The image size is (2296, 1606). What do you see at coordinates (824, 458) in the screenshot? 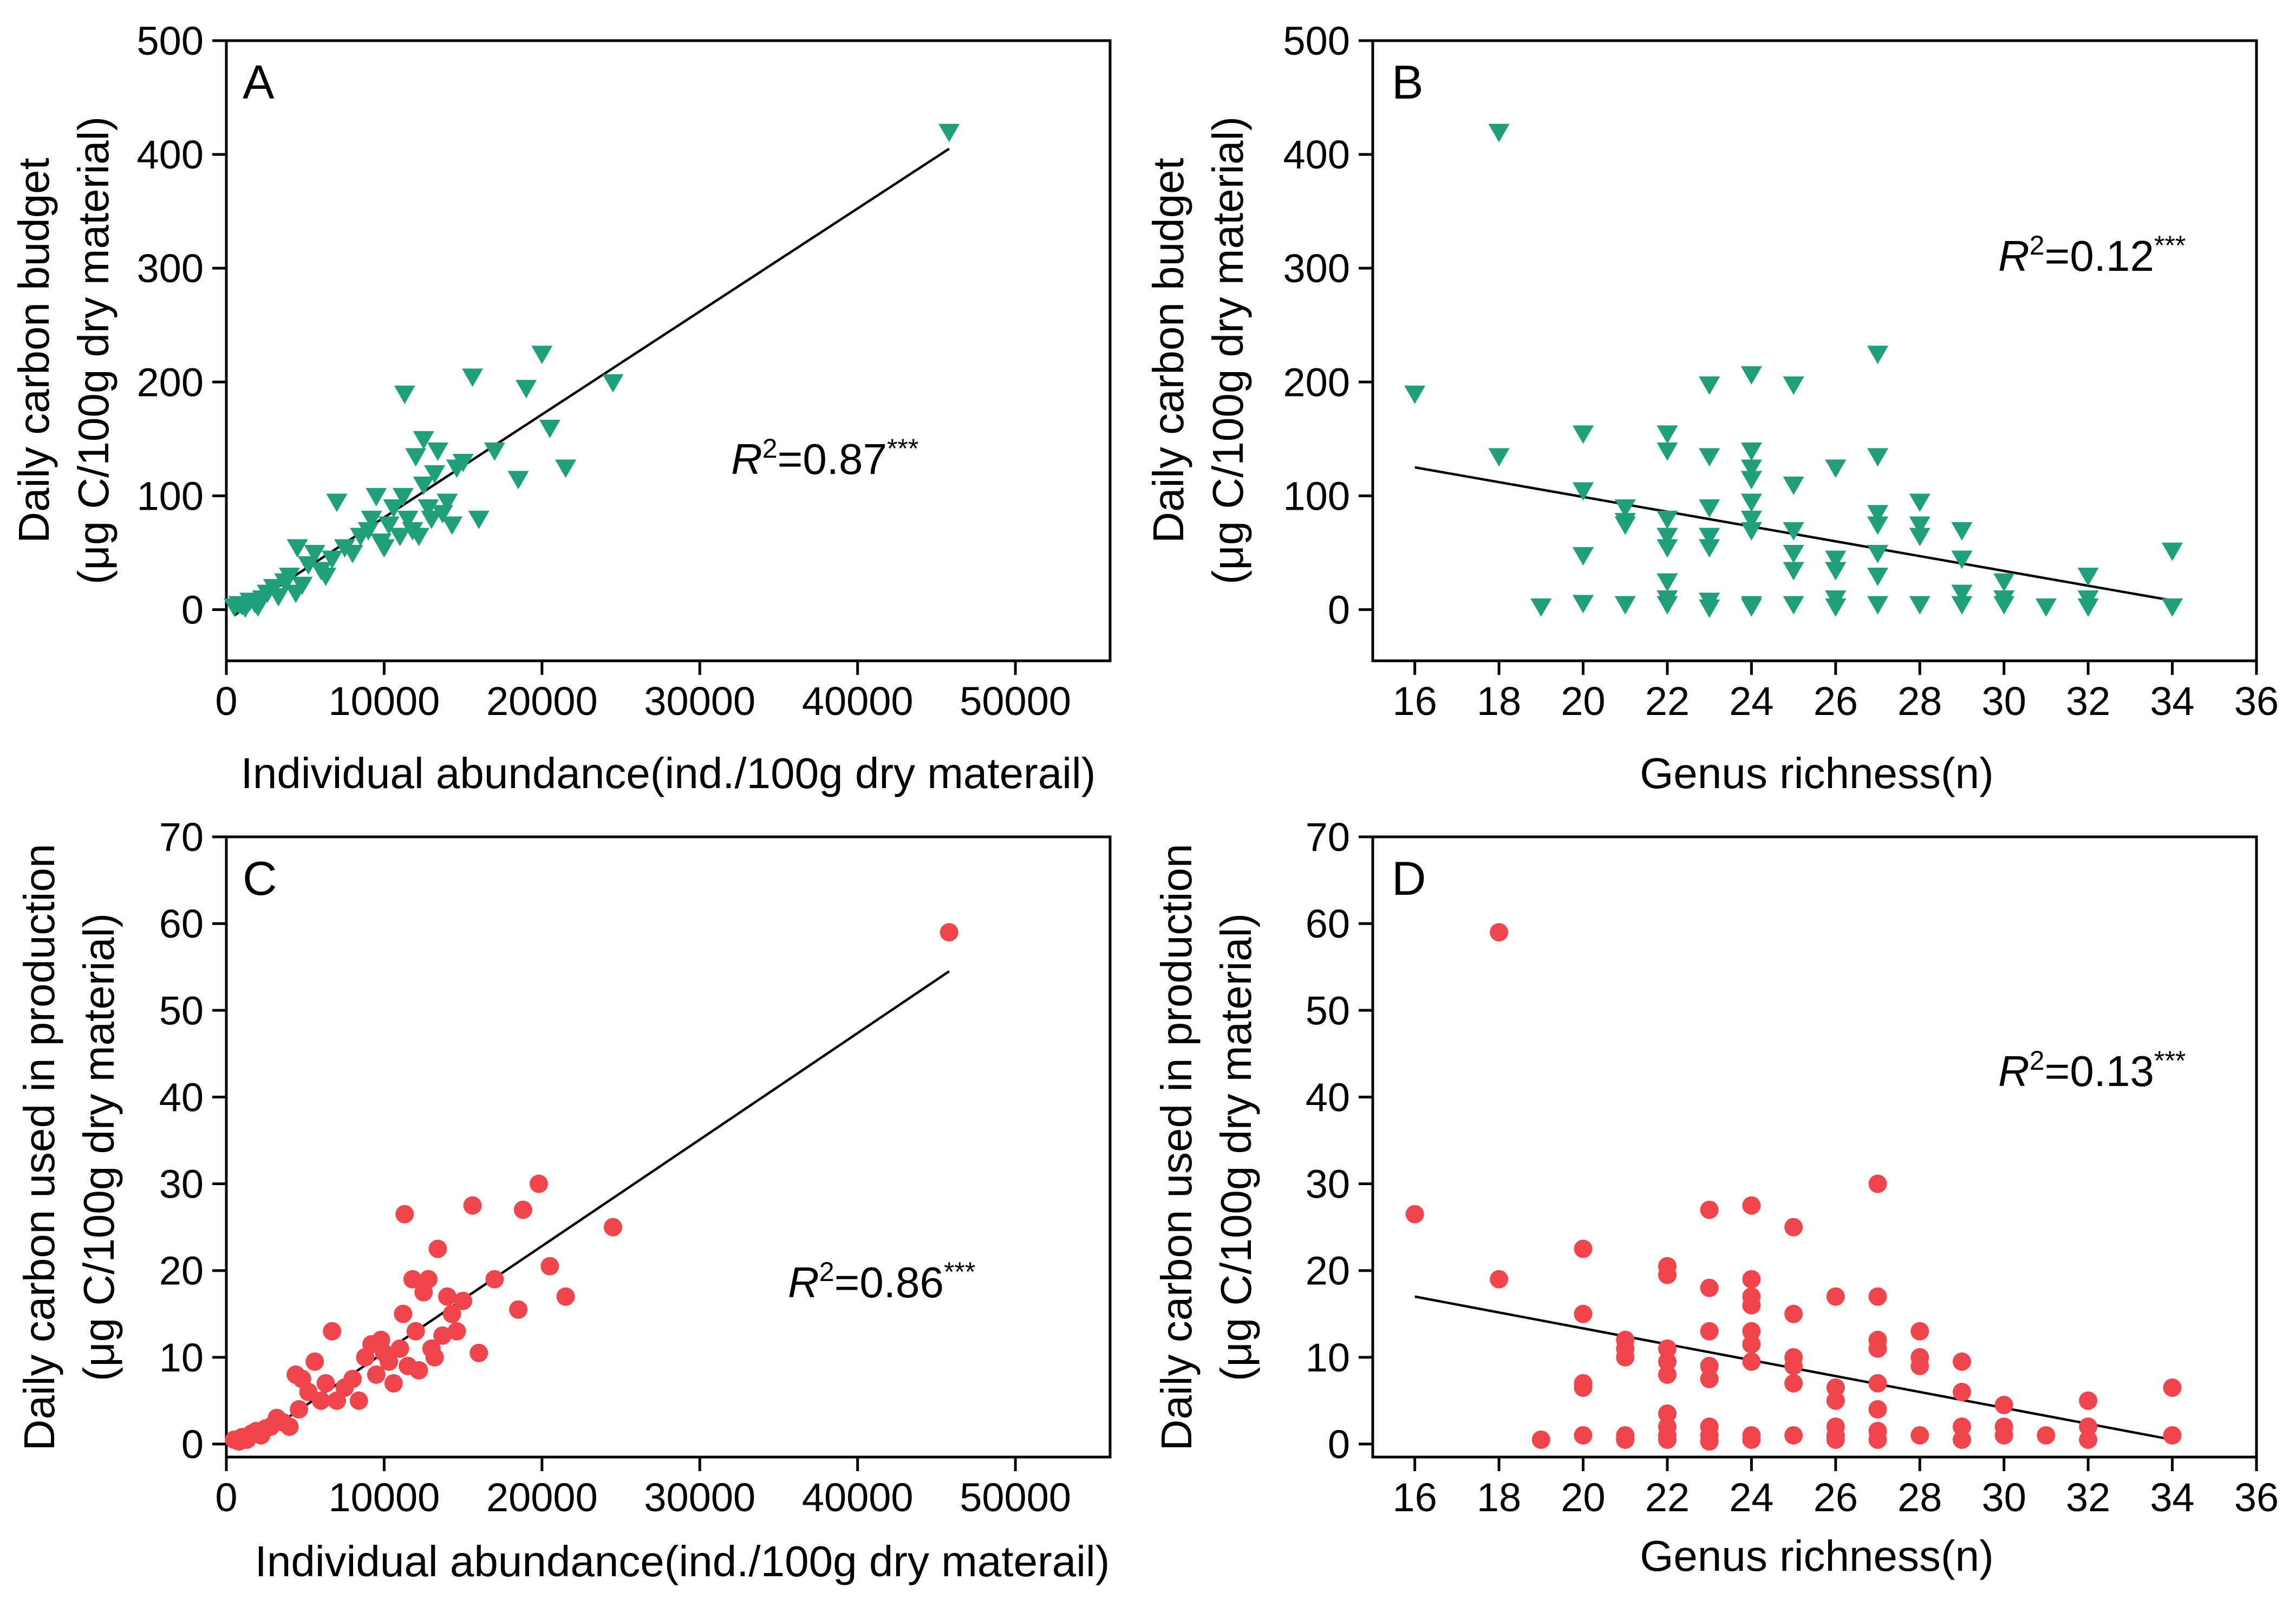
I see `panel-a-r2-annotation: R2=0.87***` at bounding box center [824, 458].